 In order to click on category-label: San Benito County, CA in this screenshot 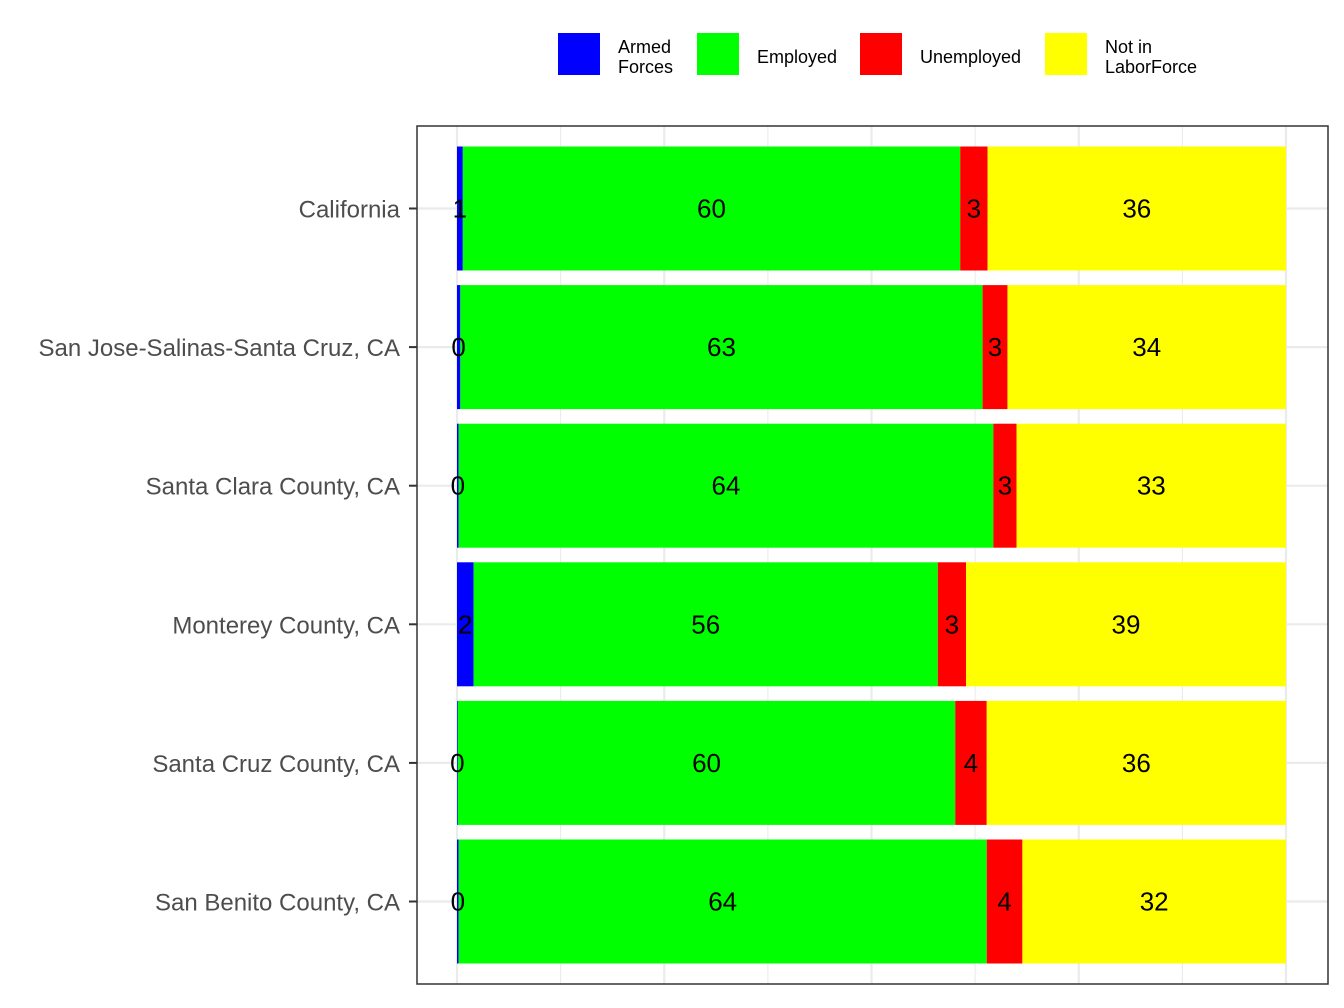, I will do `click(277, 903)`.